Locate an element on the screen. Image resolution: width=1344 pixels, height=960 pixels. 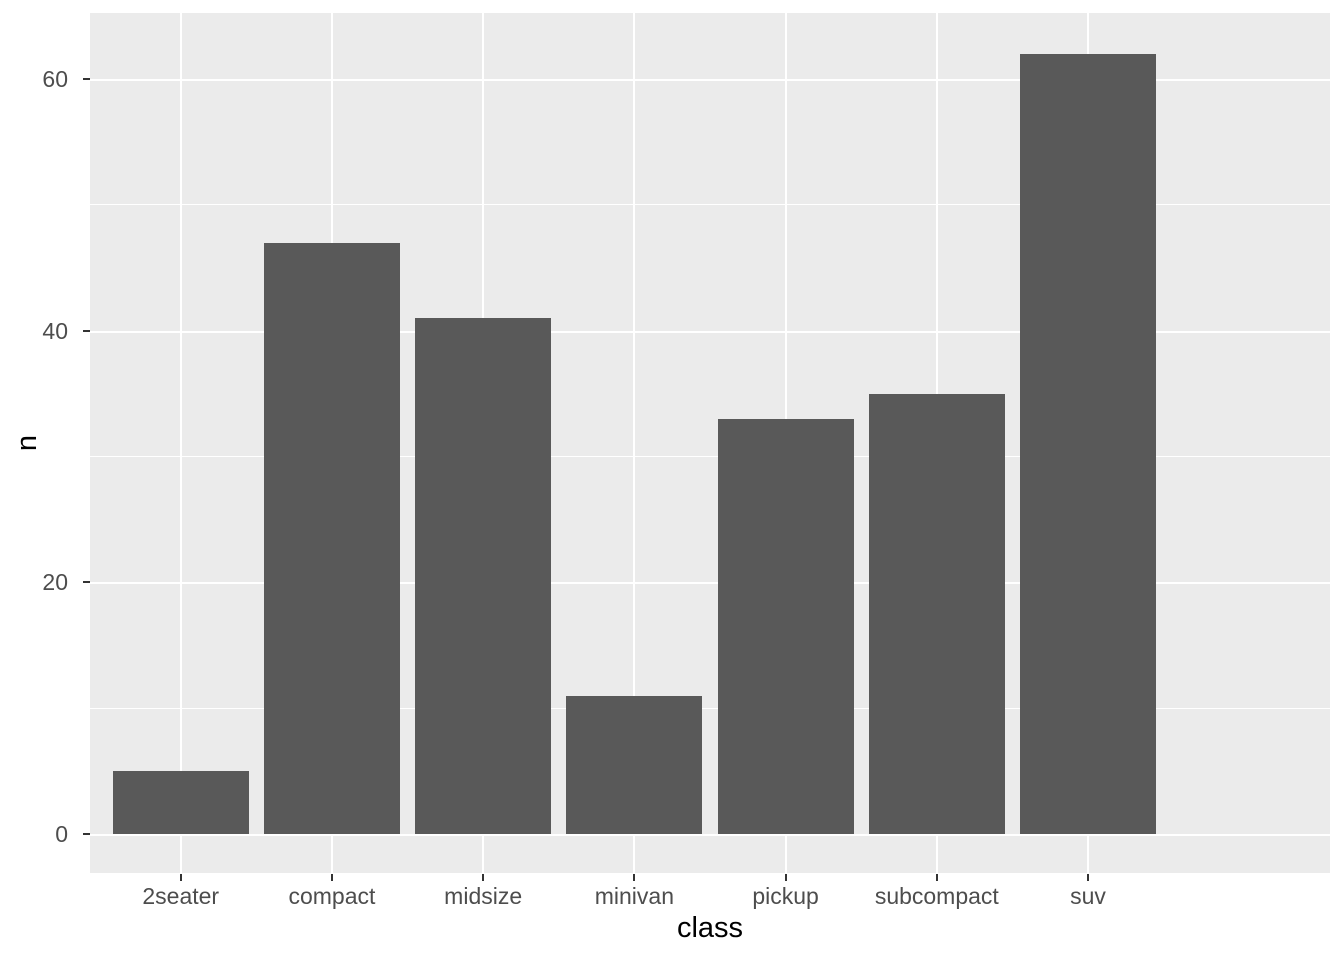
x-axis-title: class is located at coordinates (710, 928).